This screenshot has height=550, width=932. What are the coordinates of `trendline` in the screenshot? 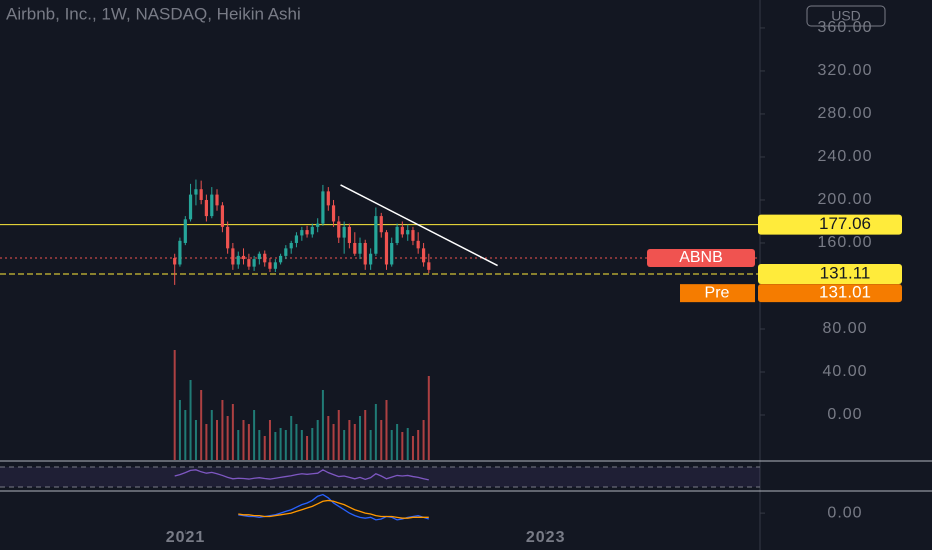 It's located at (419, 225).